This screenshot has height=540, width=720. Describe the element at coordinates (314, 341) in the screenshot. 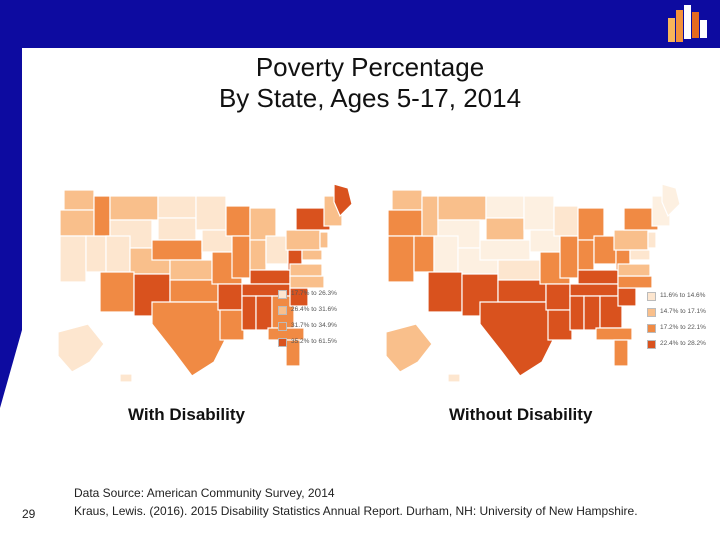

I see `legend-label: 35.2% to 61.5%` at that location.